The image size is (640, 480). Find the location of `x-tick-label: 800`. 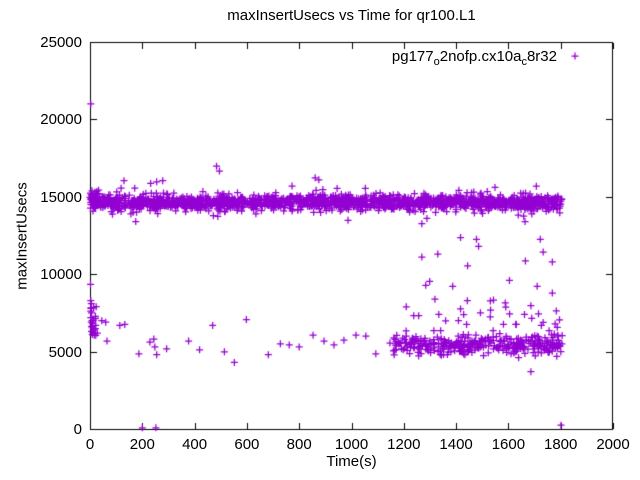

x-tick-label: 800 is located at coordinates (299, 444).